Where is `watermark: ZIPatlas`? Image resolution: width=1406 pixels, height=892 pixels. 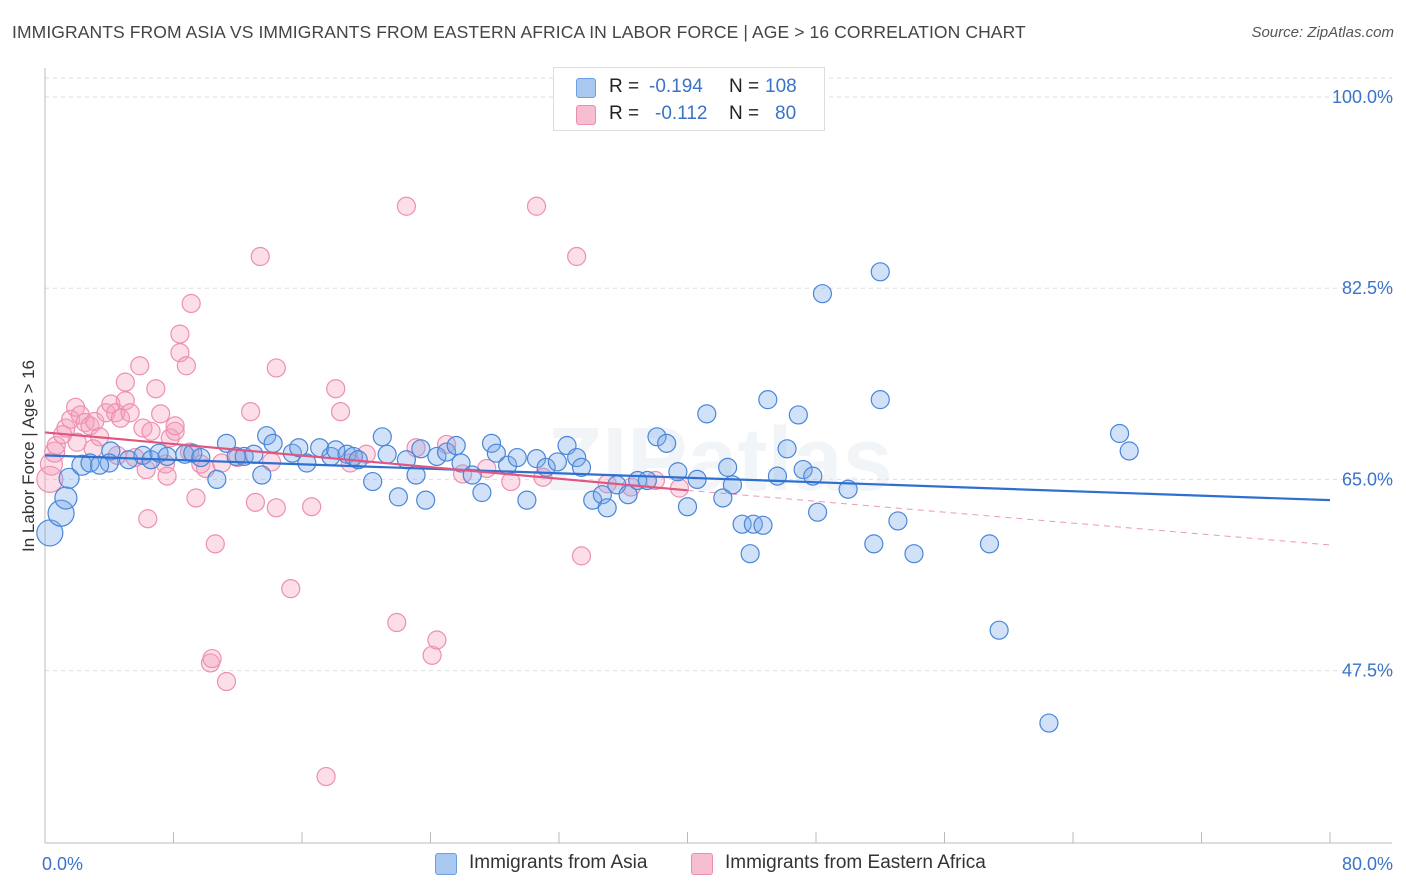
watermark: ZIPatlas is located at coordinates (719, 460).